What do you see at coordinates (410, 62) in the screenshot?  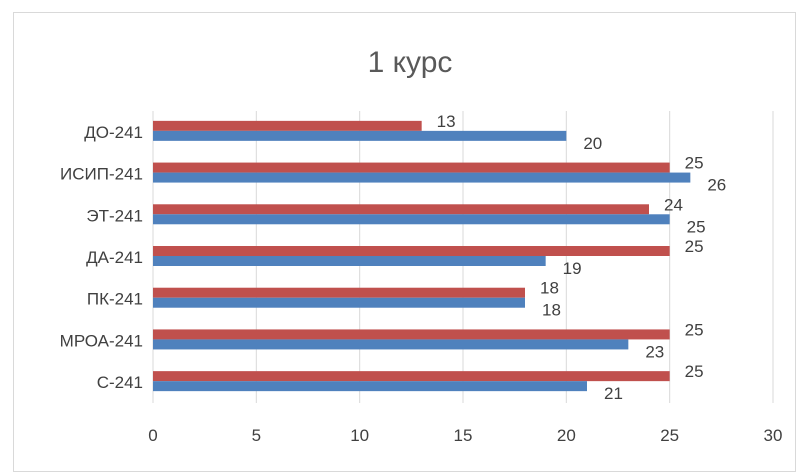 I see `chart-title: 1 курс` at bounding box center [410, 62].